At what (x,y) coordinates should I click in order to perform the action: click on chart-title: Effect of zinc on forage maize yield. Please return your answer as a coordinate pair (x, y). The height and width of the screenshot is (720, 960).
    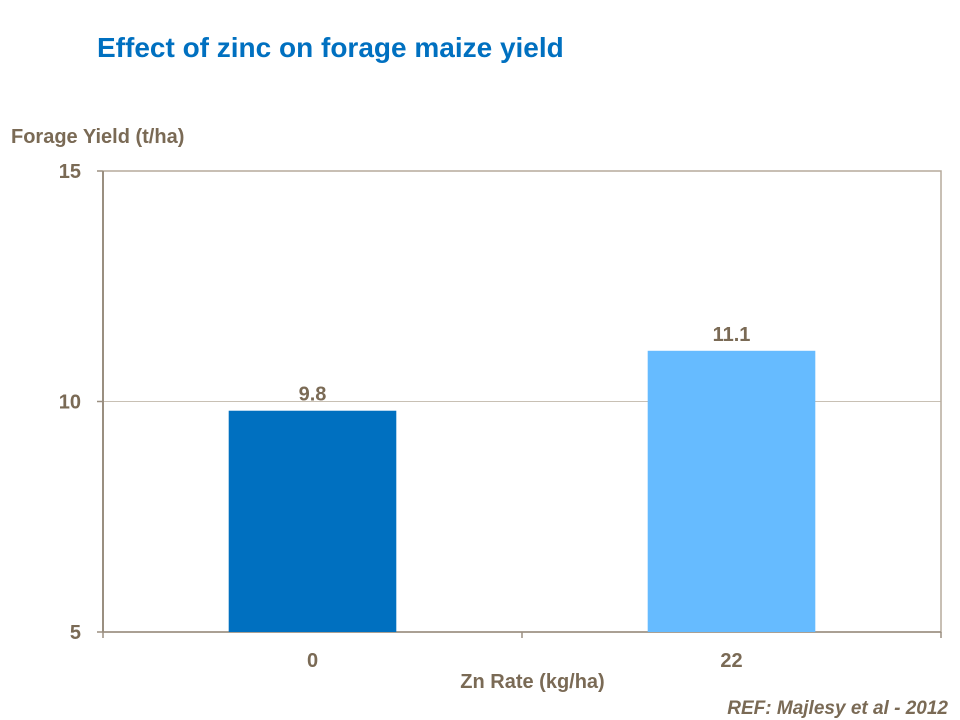
    Looking at the image, I should click on (330, 47).